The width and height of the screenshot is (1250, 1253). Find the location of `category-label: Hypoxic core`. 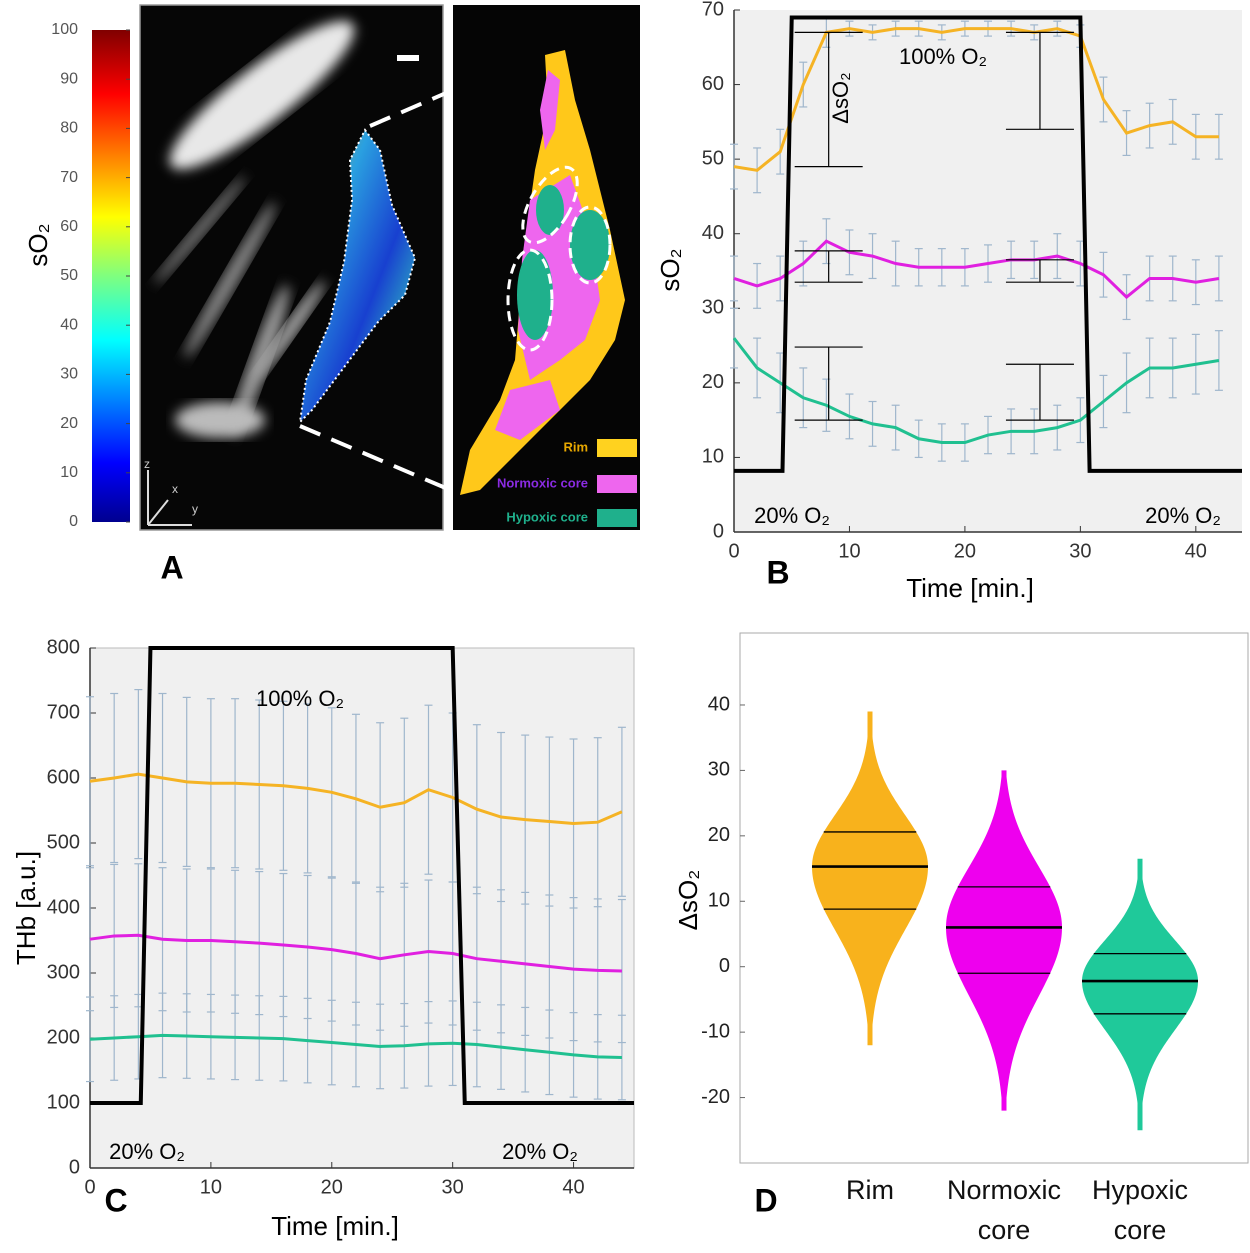

category-label: Hypoxic core is located at coordinates (1140, 1210).